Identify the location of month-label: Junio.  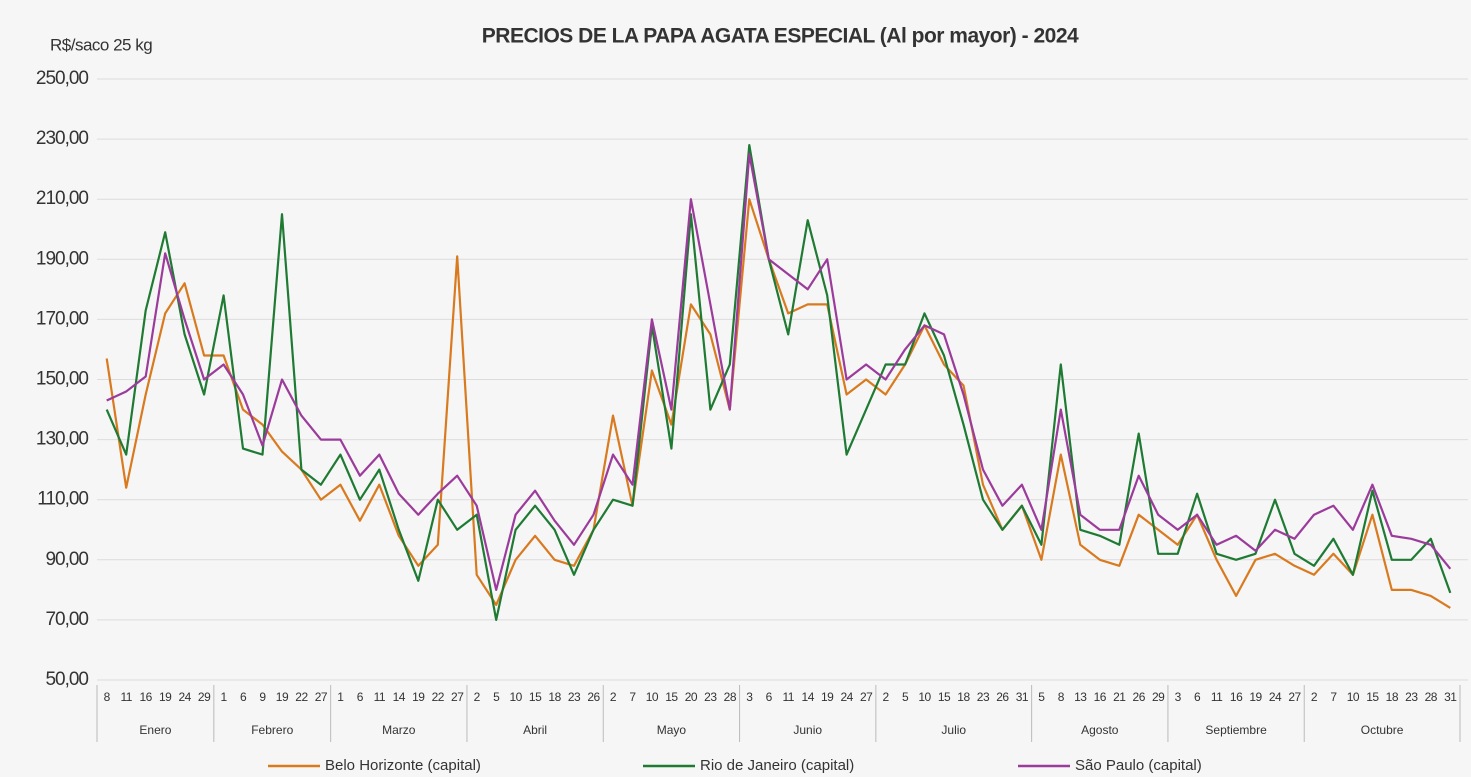
(807, 730).